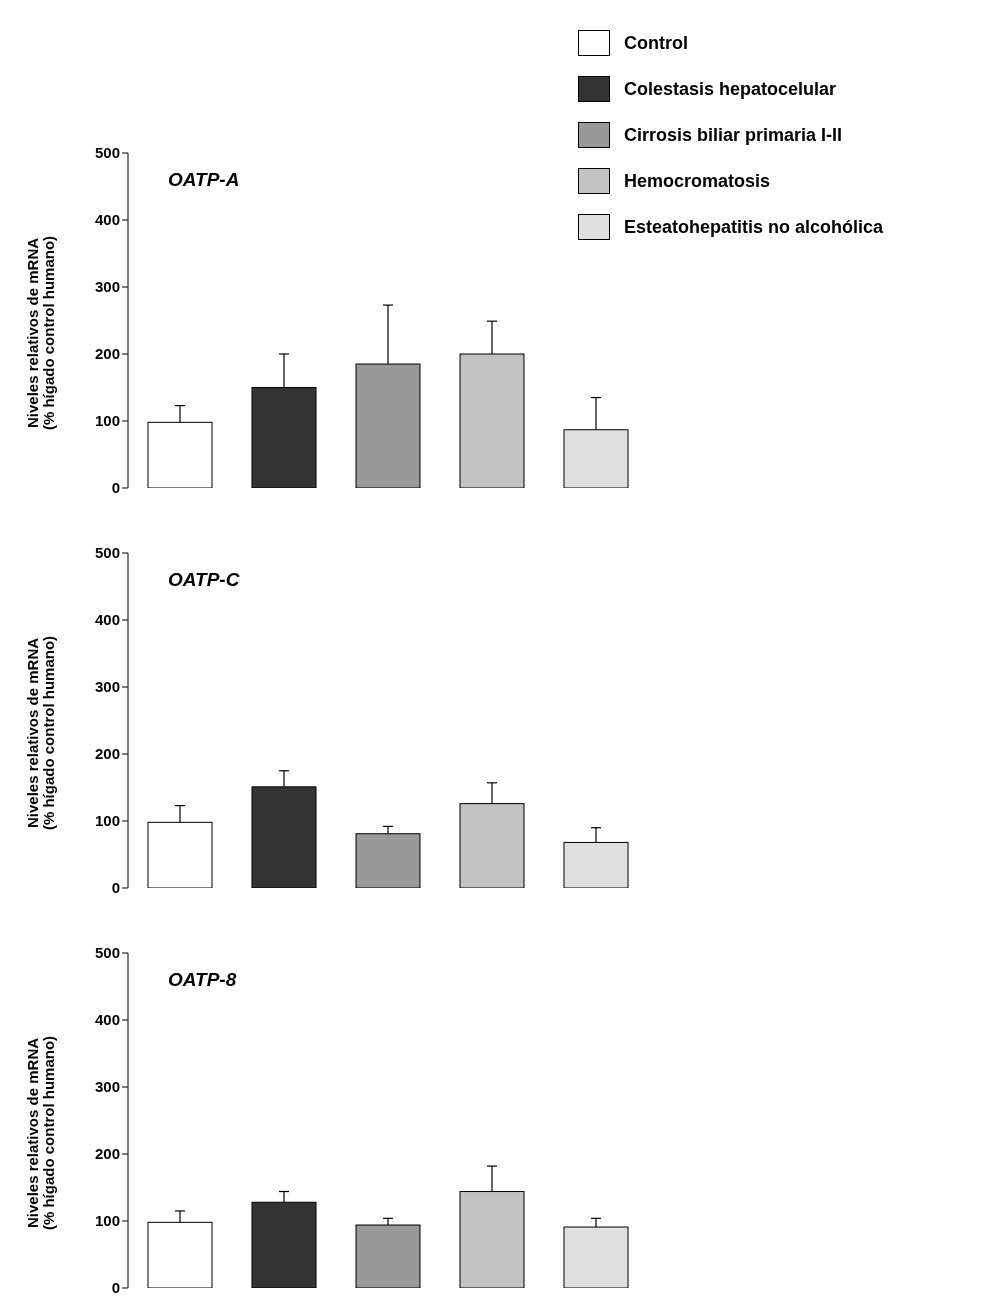 The width and height of the screenshot is (998, 1308). I want to click on text: OATP-8, so click(202, 979).